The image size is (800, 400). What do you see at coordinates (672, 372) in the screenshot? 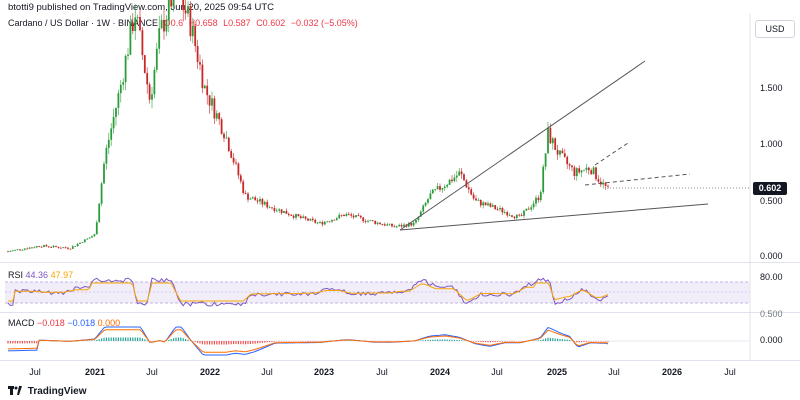
I see `time-axis-label: 2026` at bounding box center [672, 372].